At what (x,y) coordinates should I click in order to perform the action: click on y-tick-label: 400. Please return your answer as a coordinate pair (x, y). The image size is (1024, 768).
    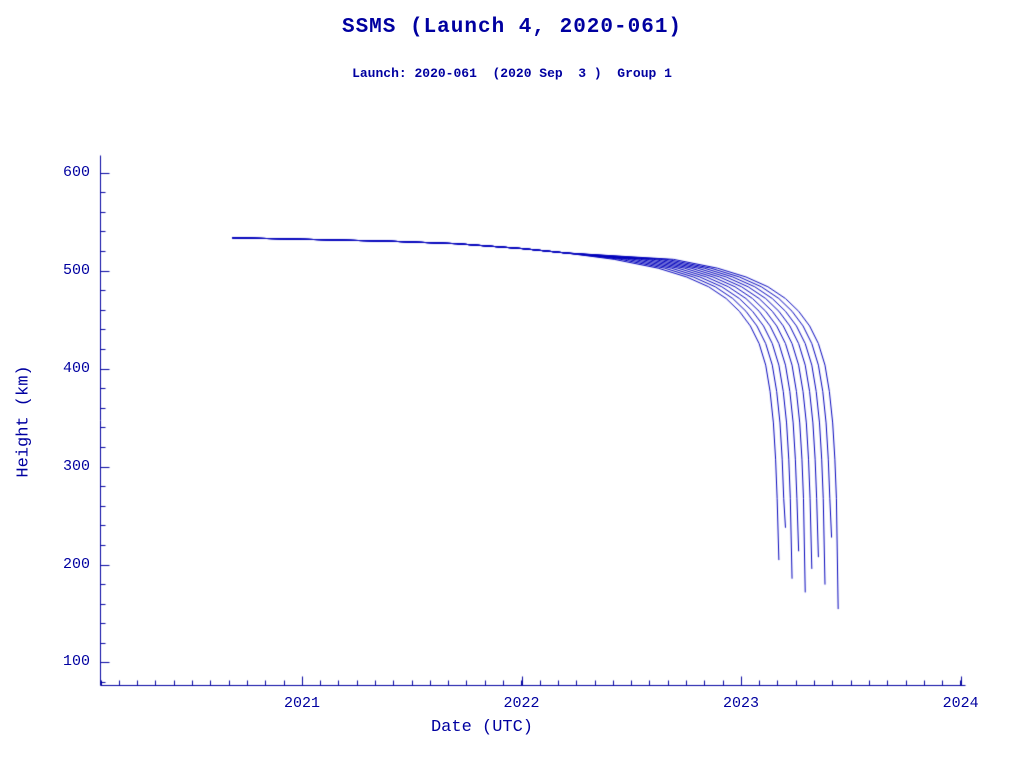
    Looking at the image, I should click on (76, 368).